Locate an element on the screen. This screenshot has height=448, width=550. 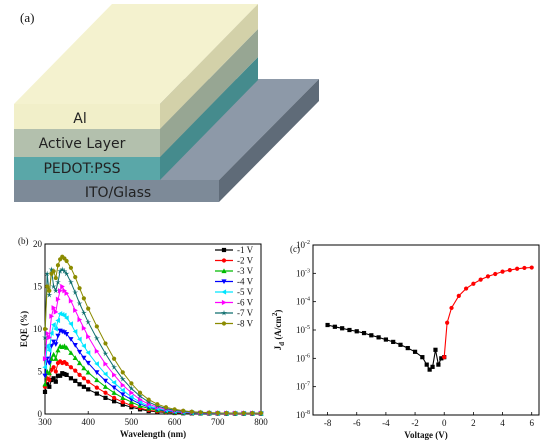
y-tick-label: 20 is located at coordinates (38, 244).